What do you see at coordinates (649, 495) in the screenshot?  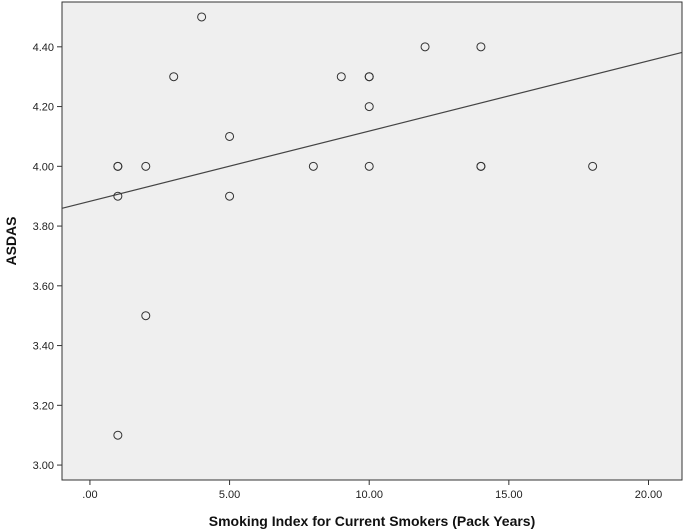 I see `x-tick-label: 20.00` at bounding box center [649, 495].